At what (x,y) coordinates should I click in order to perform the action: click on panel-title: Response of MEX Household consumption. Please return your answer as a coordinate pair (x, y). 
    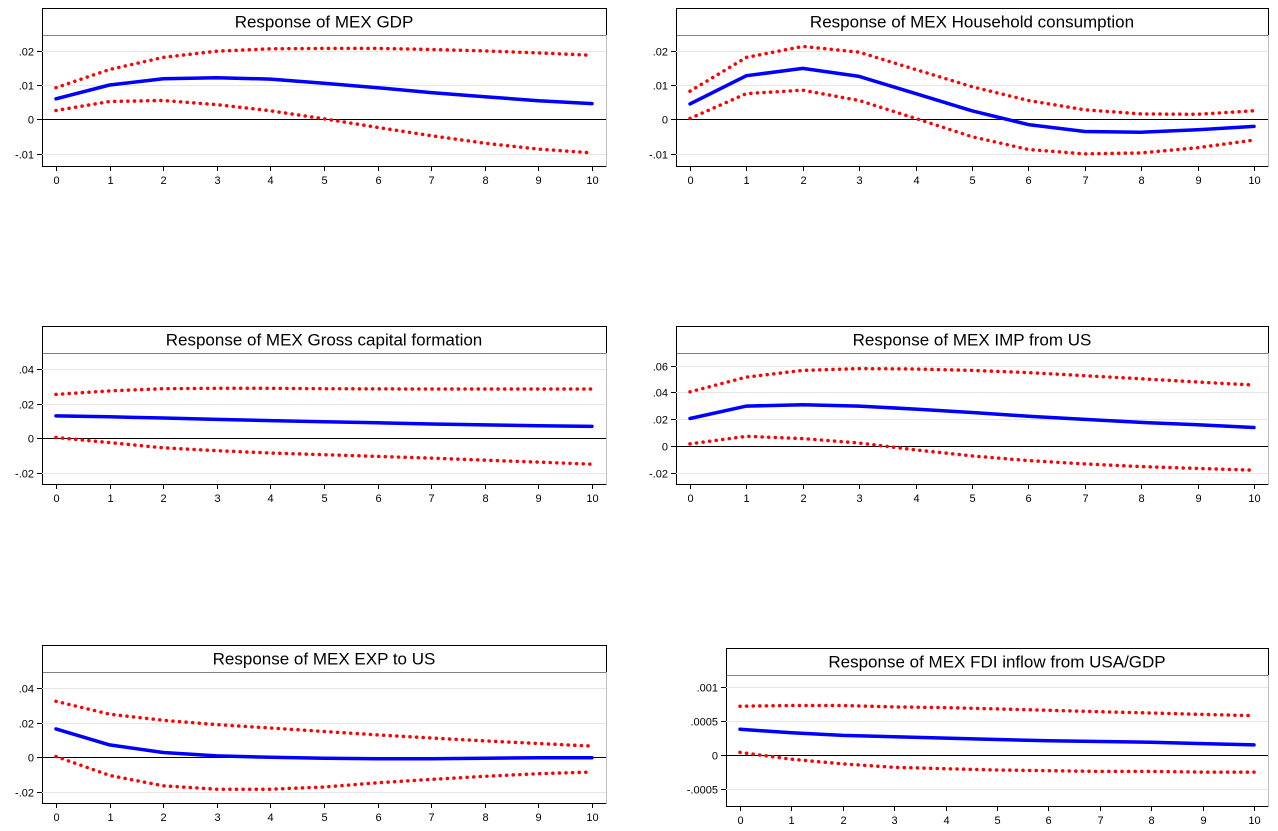
    Looking at the image, I should click on (972, 22).